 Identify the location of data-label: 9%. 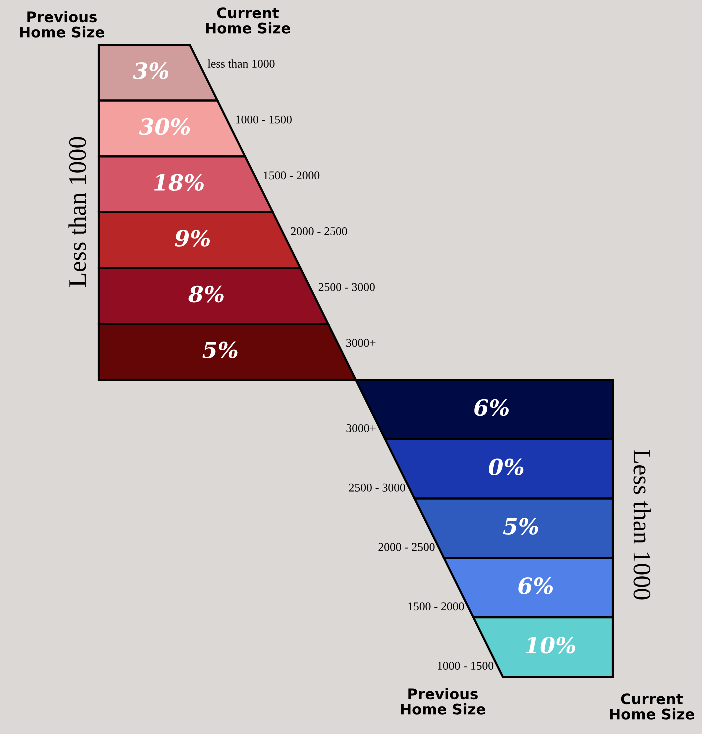
(192, 238).